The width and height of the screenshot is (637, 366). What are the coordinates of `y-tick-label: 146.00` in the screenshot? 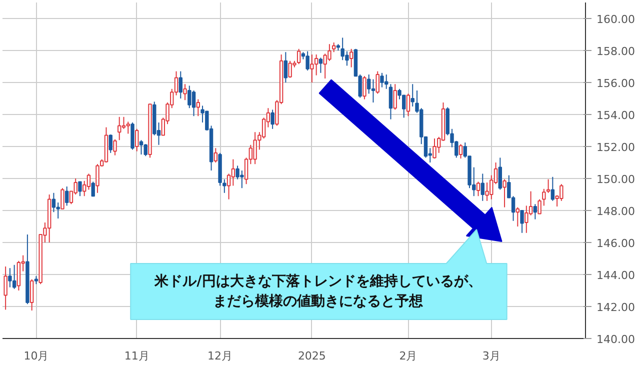 It's located at (615, 243).